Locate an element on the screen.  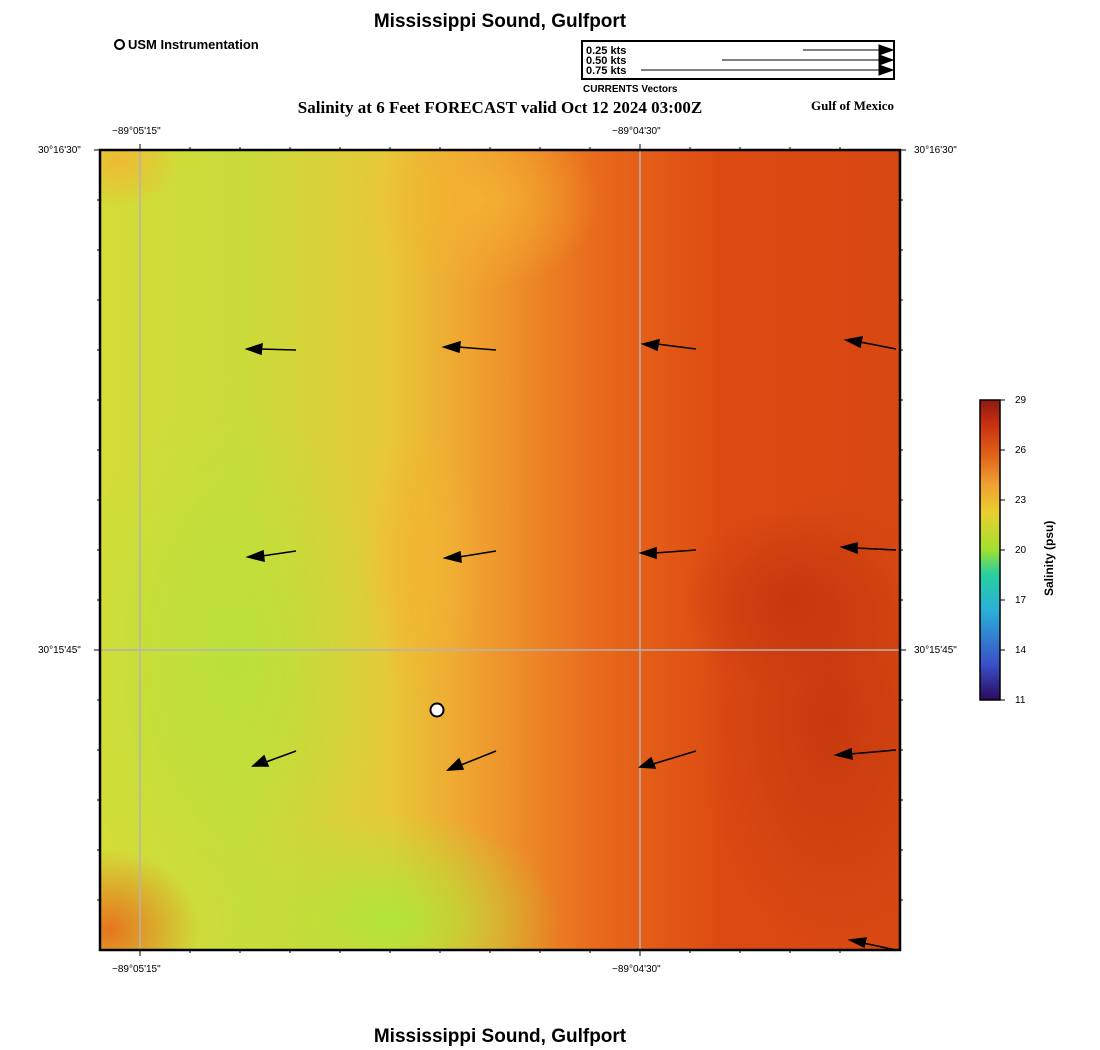
colorbar-tick-label: 11 is located at coordinates (1020, 700).